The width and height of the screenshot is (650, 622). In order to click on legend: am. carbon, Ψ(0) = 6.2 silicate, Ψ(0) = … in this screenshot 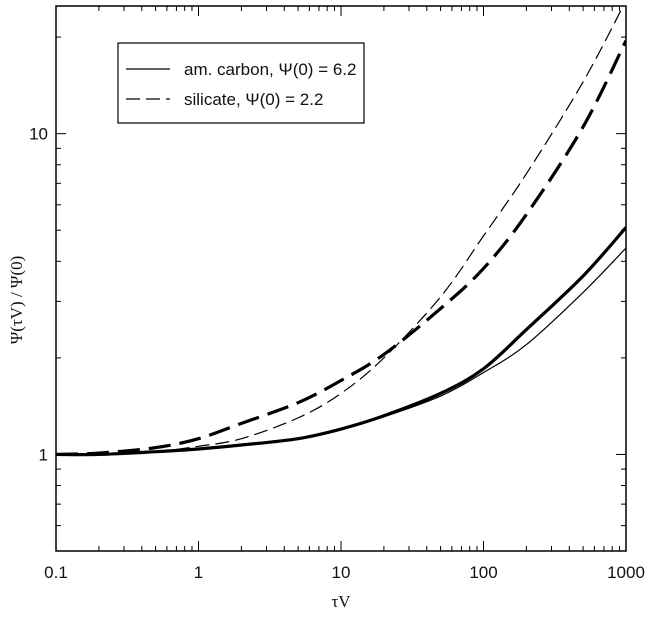, I will do `click(241, 83)`.